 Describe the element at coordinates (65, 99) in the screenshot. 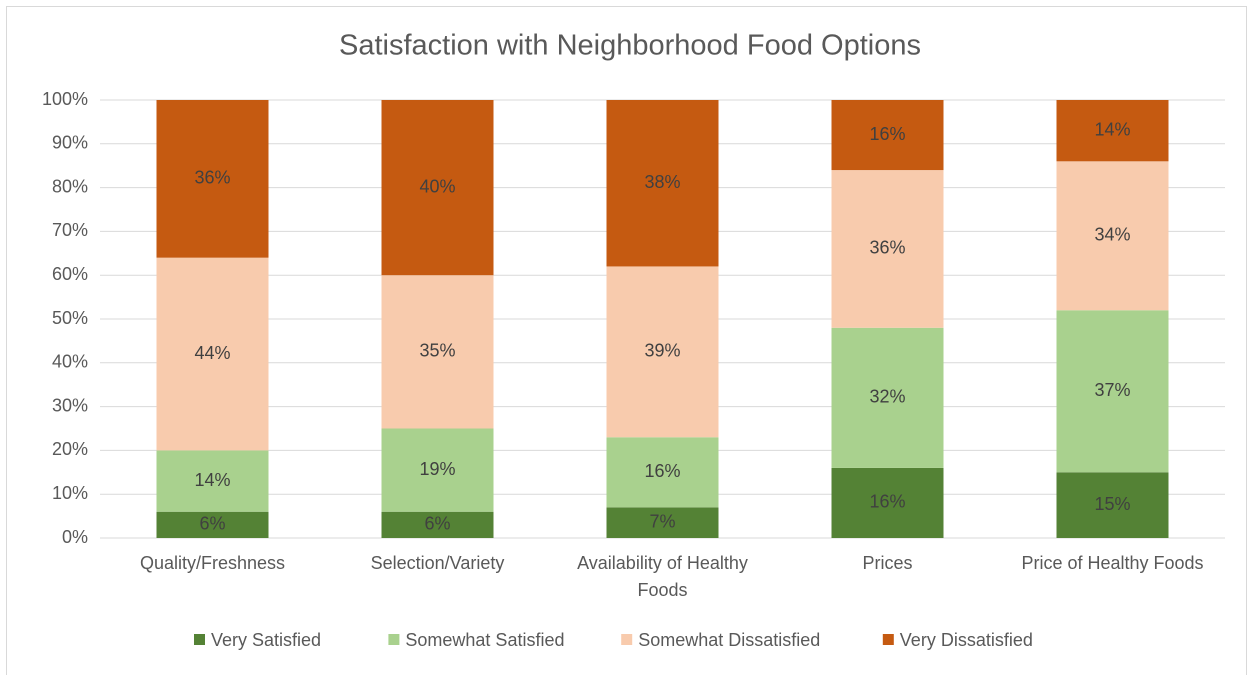

I see `y-tick-label: 100%` at that location.